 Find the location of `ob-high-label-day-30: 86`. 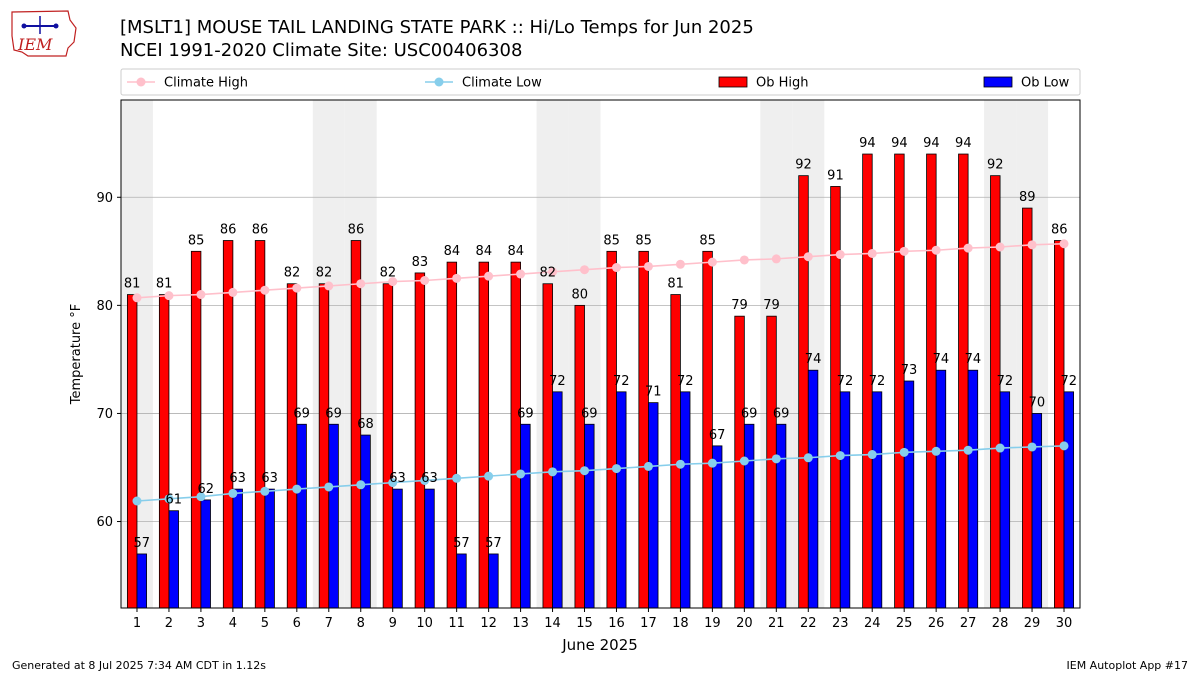

ob-high-label-day-30: 86 is located at coordinates (1059, 230).